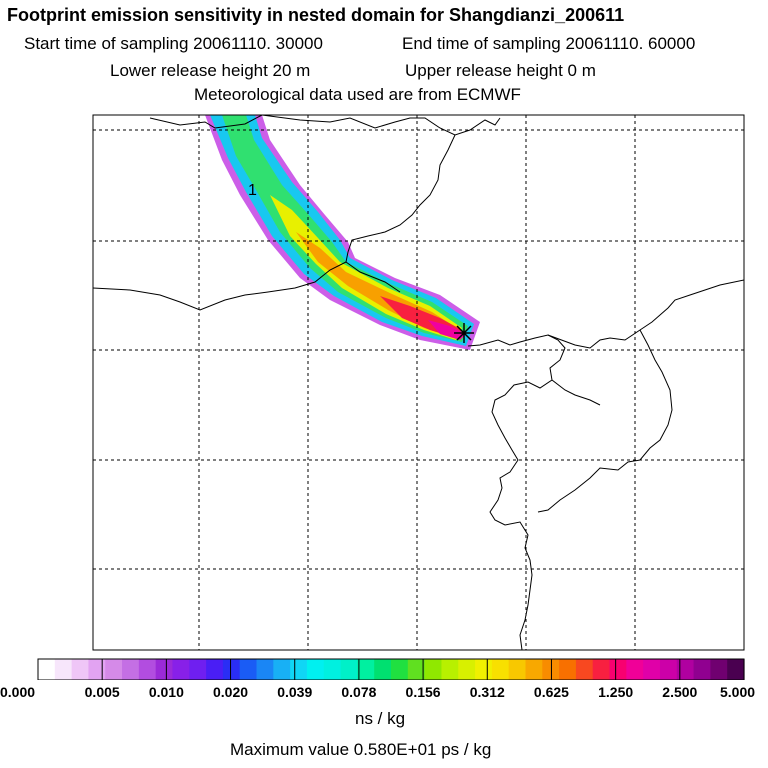 This screenshot has height=768, width=768. I want to click on station-star-icon, so click(464, 333).